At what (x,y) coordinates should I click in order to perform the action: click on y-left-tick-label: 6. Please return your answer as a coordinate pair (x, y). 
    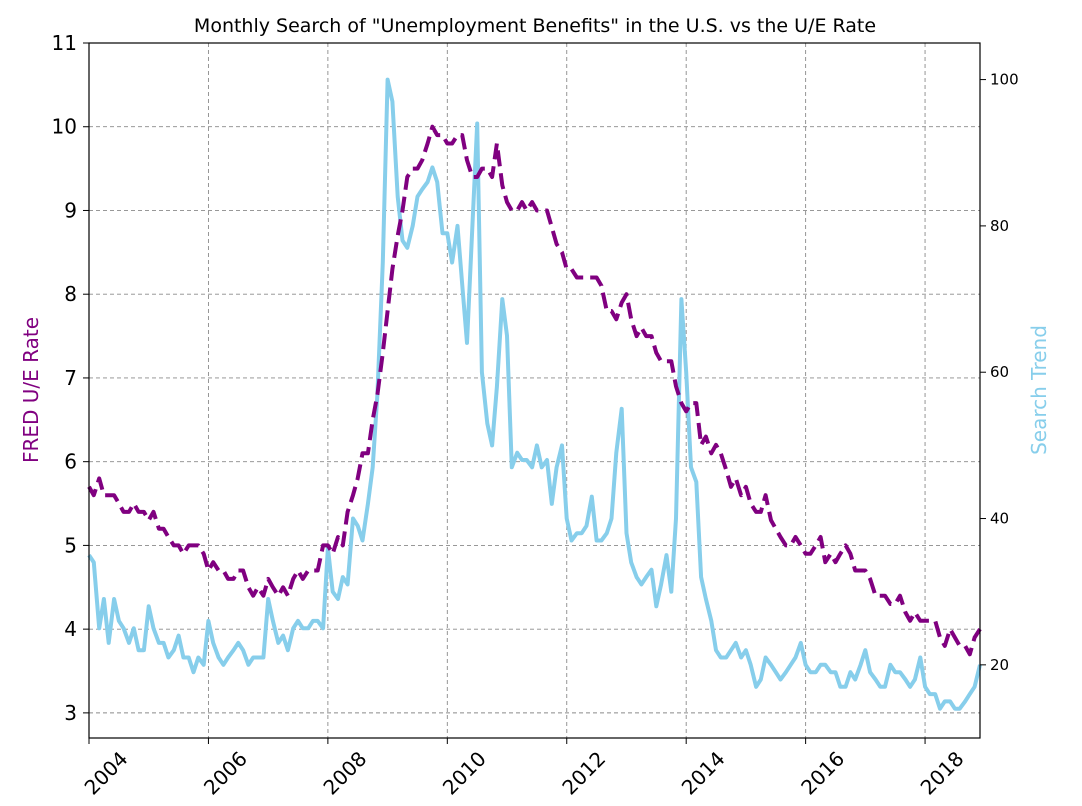
    Looking at the image, I should click on (70, 462).